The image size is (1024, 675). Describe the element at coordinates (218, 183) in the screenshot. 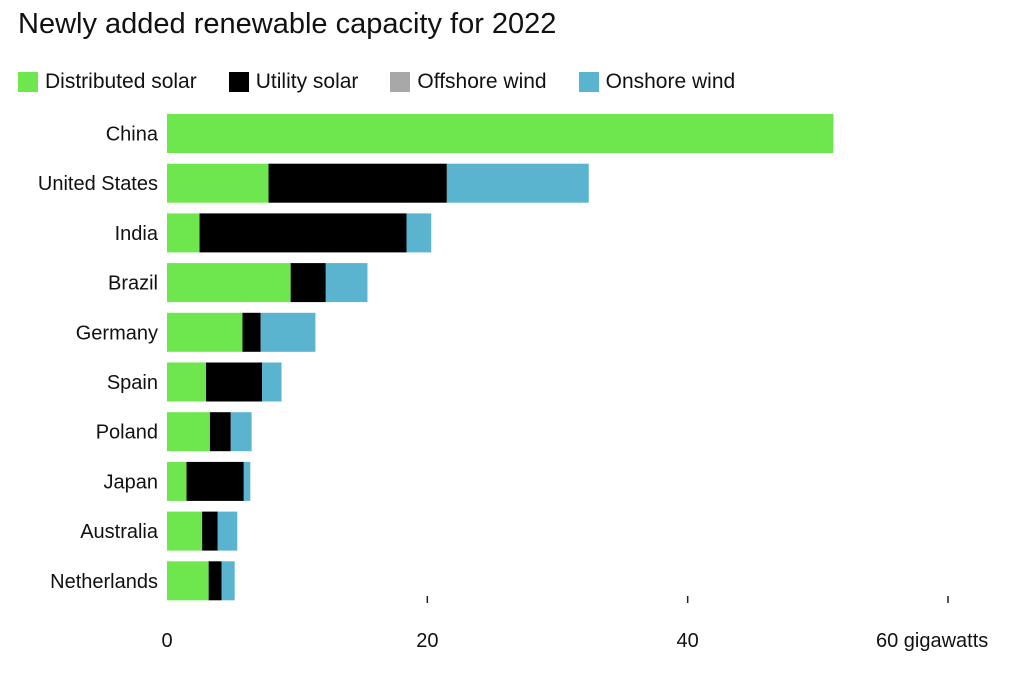

I see `bar-united-states-distributed-solar` at that location.